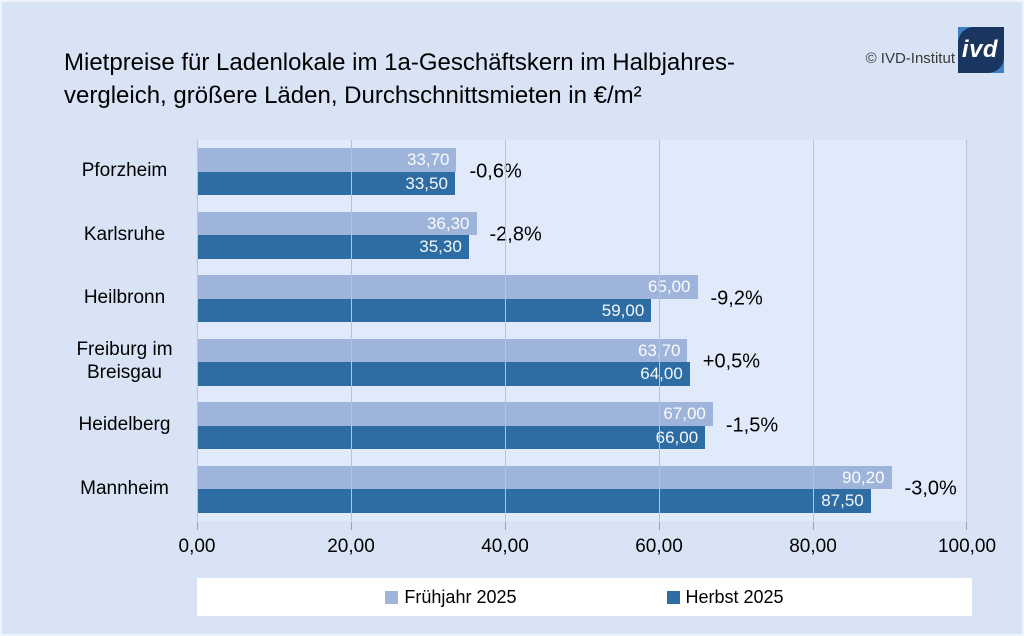 The height and width of the screenshot is (636, 1024). Describe the element at coordinates (731, 361) in the screenshot. I see `percent-change-label: +0,5%` at that location.